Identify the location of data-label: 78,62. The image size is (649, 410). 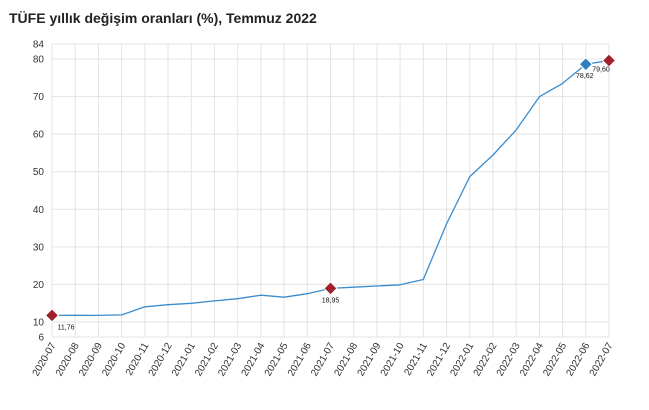
(585, 76).